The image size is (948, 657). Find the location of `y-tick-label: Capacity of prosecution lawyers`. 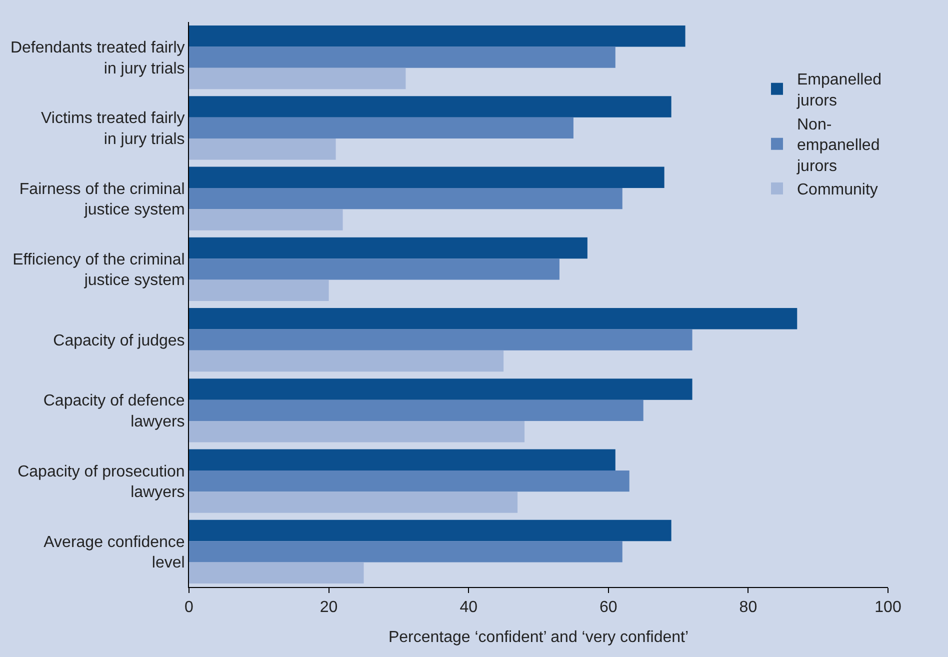

y-tick-label: Capacity of prosecution lawyers is located at coordinates (101, 482).